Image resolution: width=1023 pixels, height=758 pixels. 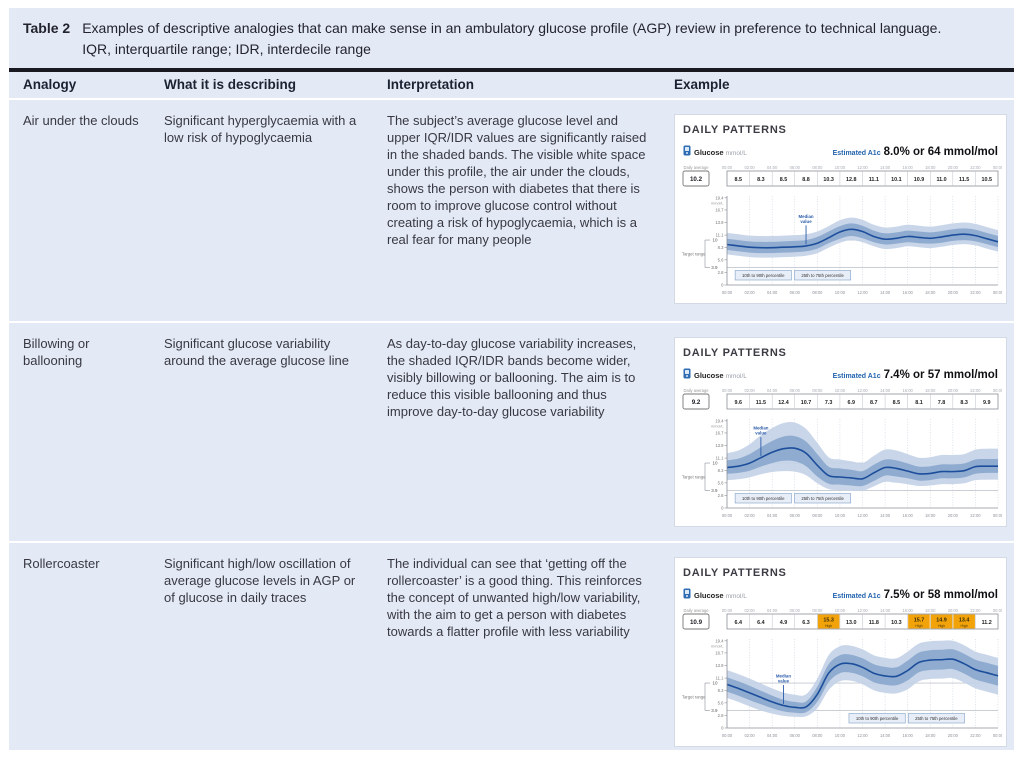 What do you see at coordinates (694, 696) in the screenshot?
I see `agp-target-range-label: Target range` at bounding box center [694, 696].